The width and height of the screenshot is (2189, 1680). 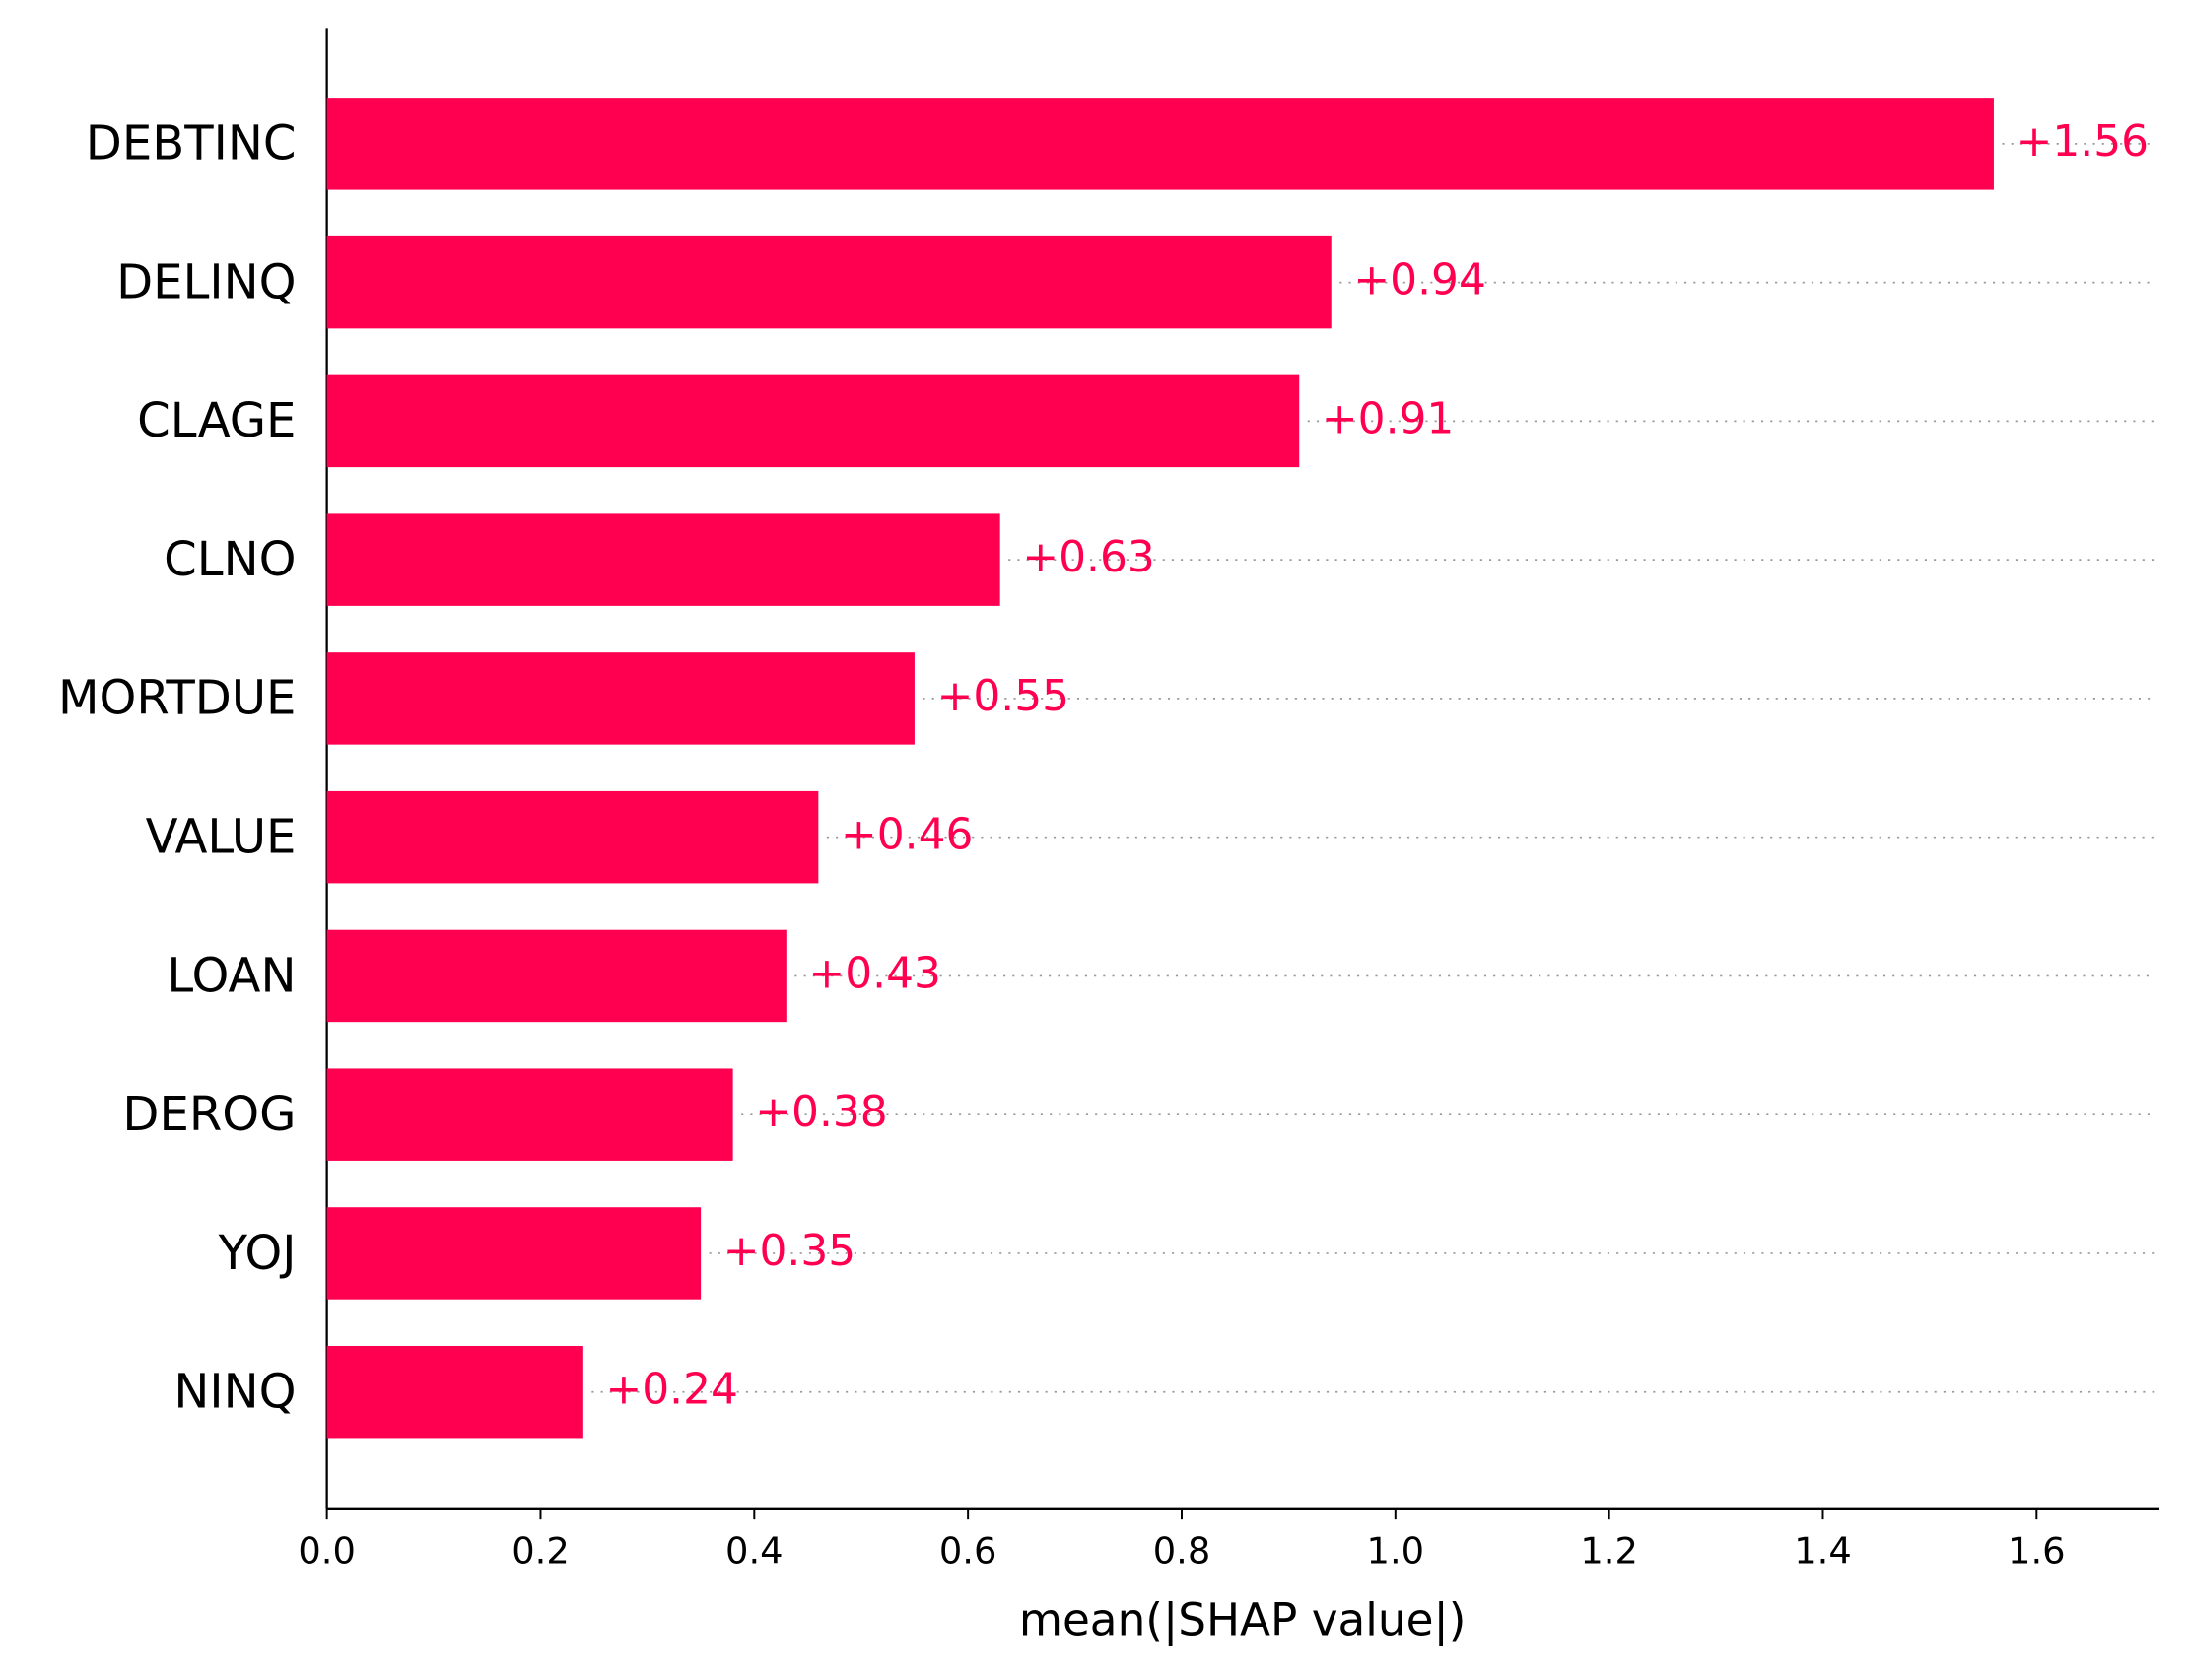 What do you see at coordinates (754, 1551) in the screenshot?
I see `x-tick-label: 0.4` at bounding box center [754, 1551].